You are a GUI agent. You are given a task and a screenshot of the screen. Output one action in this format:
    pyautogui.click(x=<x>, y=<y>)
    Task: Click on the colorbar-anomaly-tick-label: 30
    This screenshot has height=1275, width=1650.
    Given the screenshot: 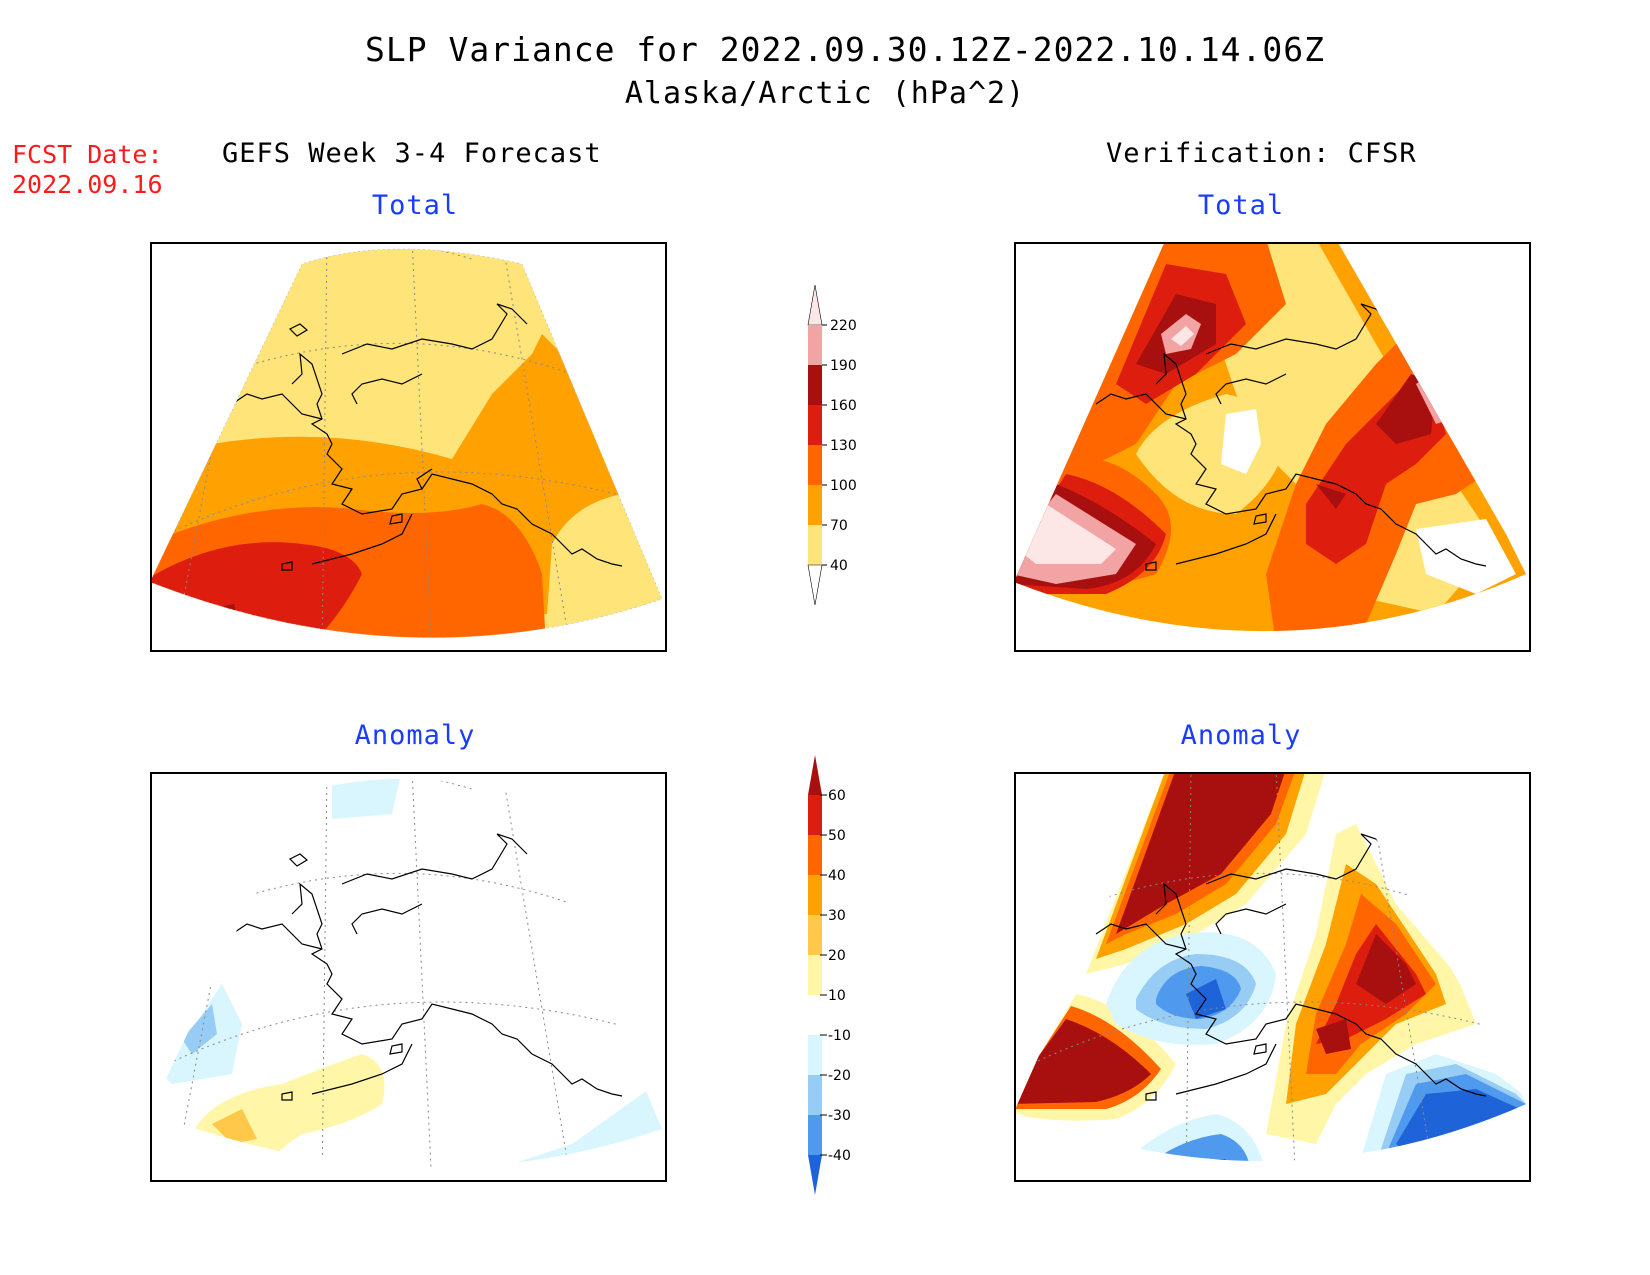 What is the action you would take?
    pyautogui.click(x=837, y=916)
    